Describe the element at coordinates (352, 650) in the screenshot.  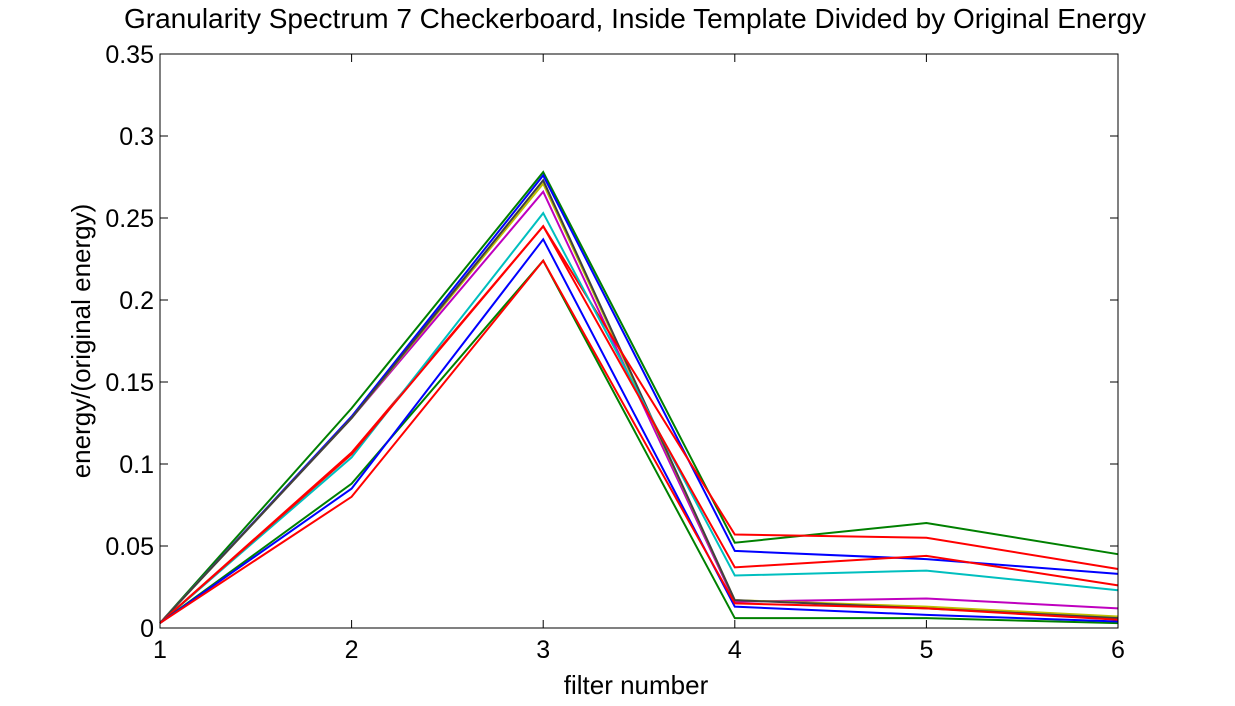
I see `x-tick-label: 2` at that location.